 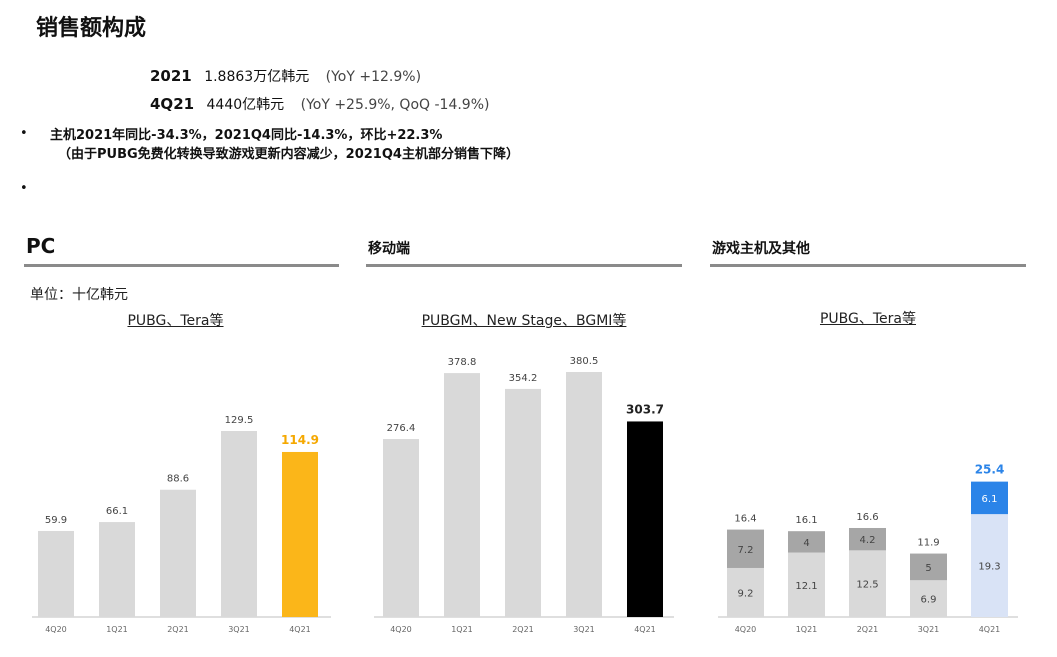 What do you see at coordinates (395, 105) in the screenshot?
I see `summary-change: (YoY +25.9%, QoQ -14.9%)` at bounding box center [395, 105].